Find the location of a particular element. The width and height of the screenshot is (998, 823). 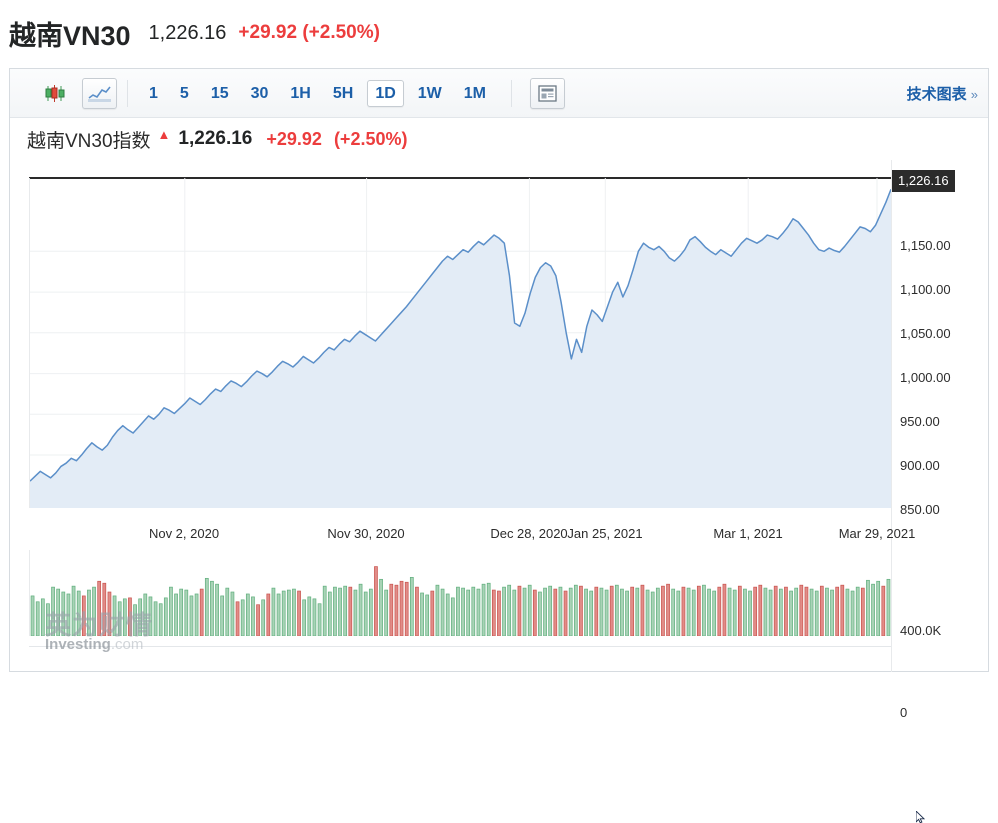

vol-tick-0: 0 is located at coordinates (904, 712).